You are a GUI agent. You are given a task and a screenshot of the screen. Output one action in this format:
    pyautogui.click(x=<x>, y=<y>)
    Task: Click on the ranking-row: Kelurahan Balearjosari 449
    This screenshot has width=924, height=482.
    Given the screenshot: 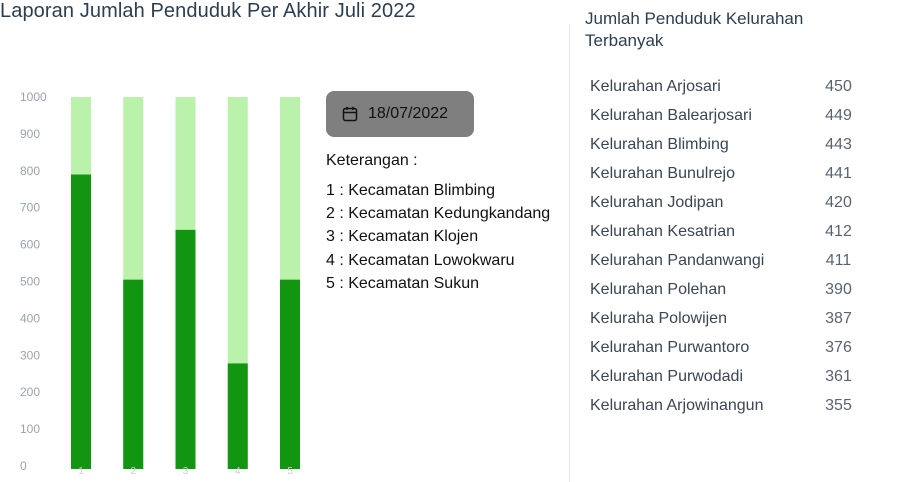 What is the action you would take?
    pyautogui.click(x=730, y=121)
    